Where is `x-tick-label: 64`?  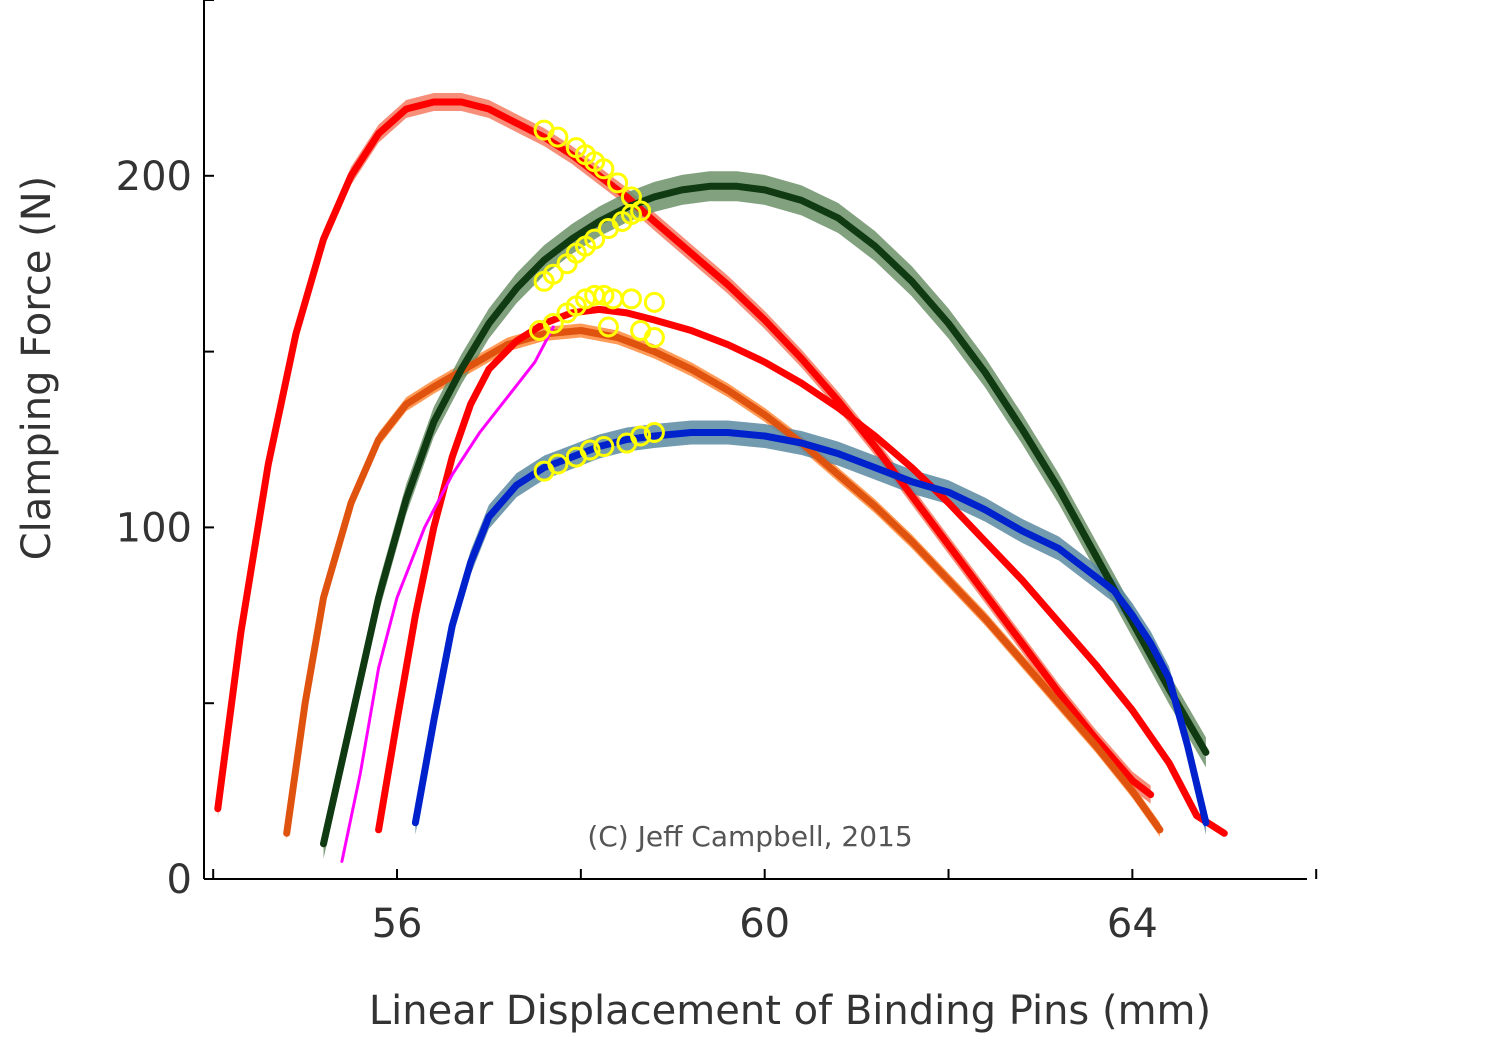
x-tick-label: 64 is located at coordinates (1132, 924).